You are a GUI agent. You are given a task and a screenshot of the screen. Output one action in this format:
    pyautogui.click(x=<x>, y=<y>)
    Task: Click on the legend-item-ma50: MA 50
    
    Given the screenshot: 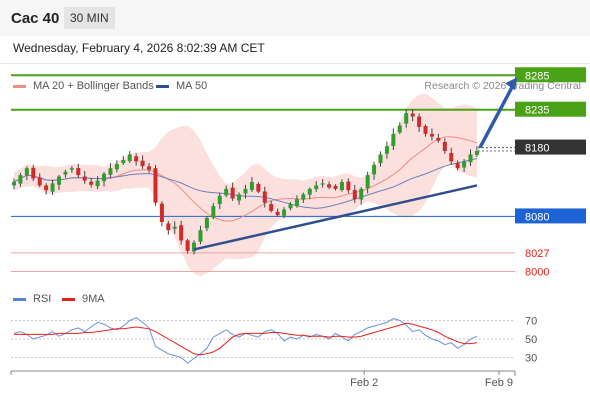 What is the action you would take?
    pyautogui.click(x=181, y=86)
    